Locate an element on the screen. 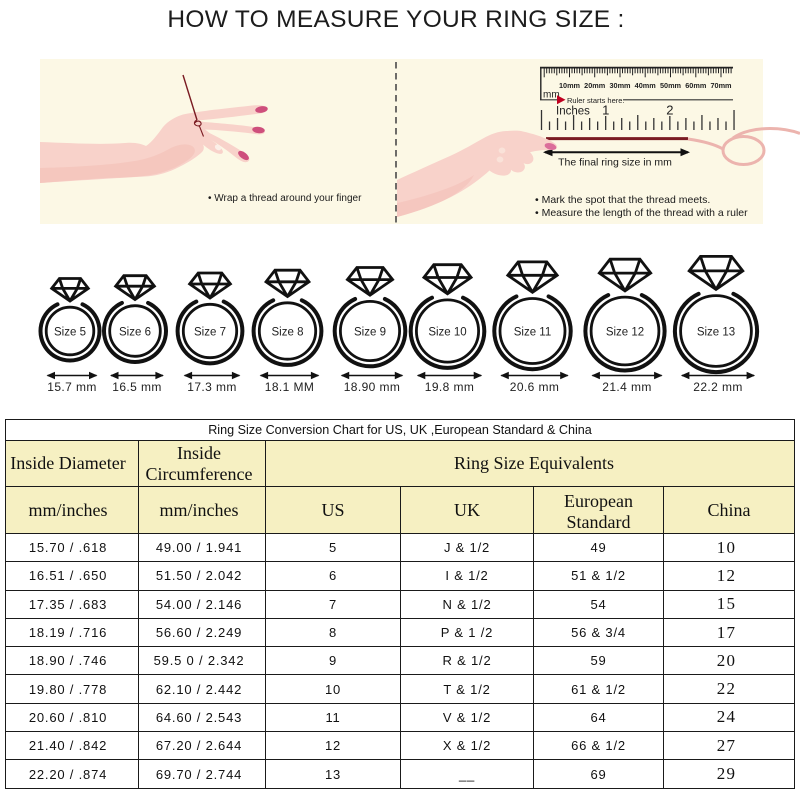 The width and height of the screenshot is (800, 800). svg-text:• Mark the spot that the thre: • Mark the spot that the thread meets. is located at coordinates (622, 200).